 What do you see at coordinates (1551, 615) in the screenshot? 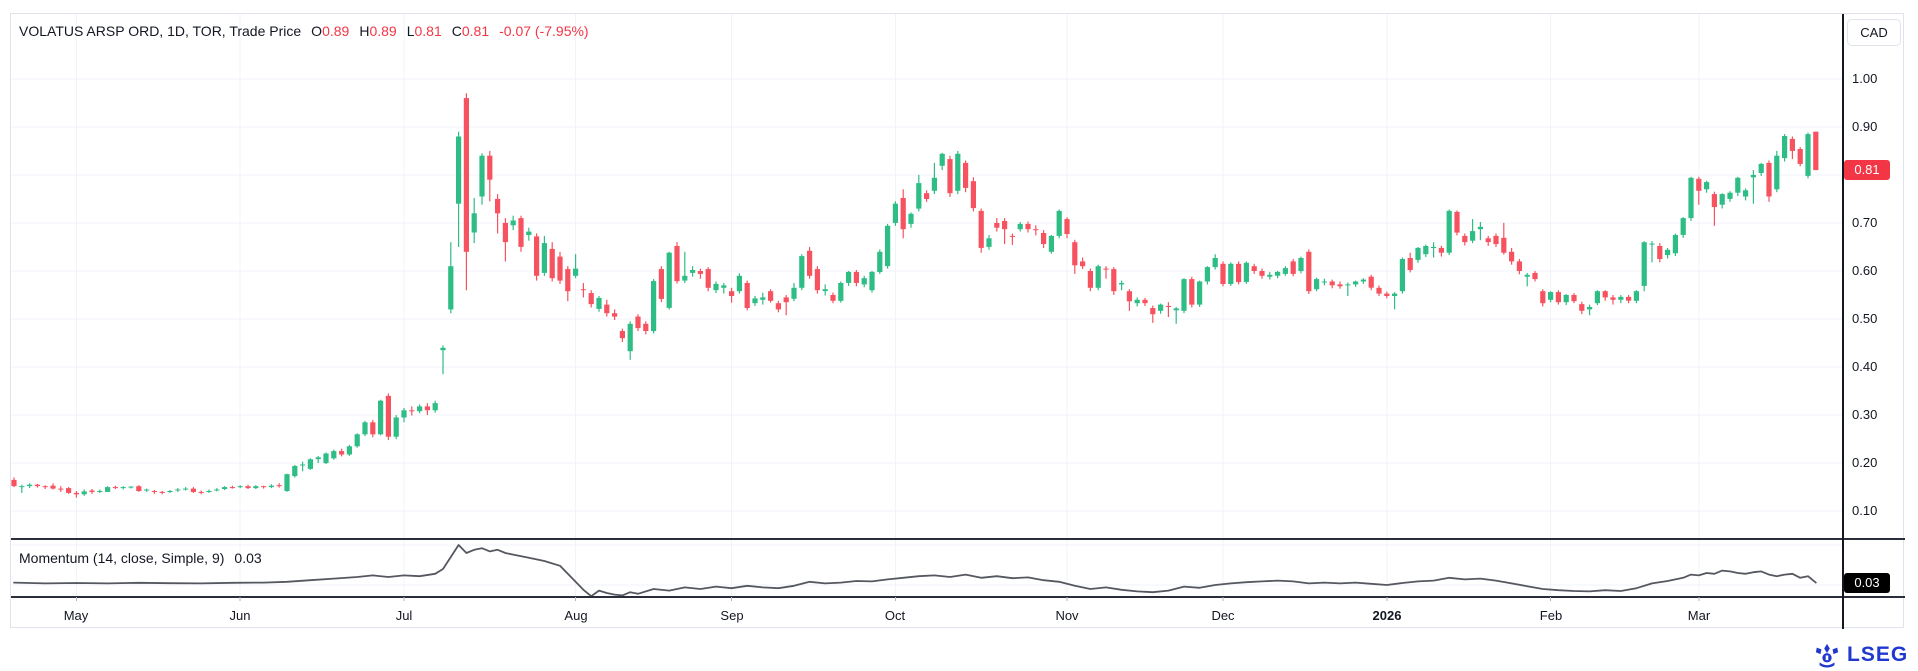
I see `month-label: Feb` at bounding box center [1551, 615].